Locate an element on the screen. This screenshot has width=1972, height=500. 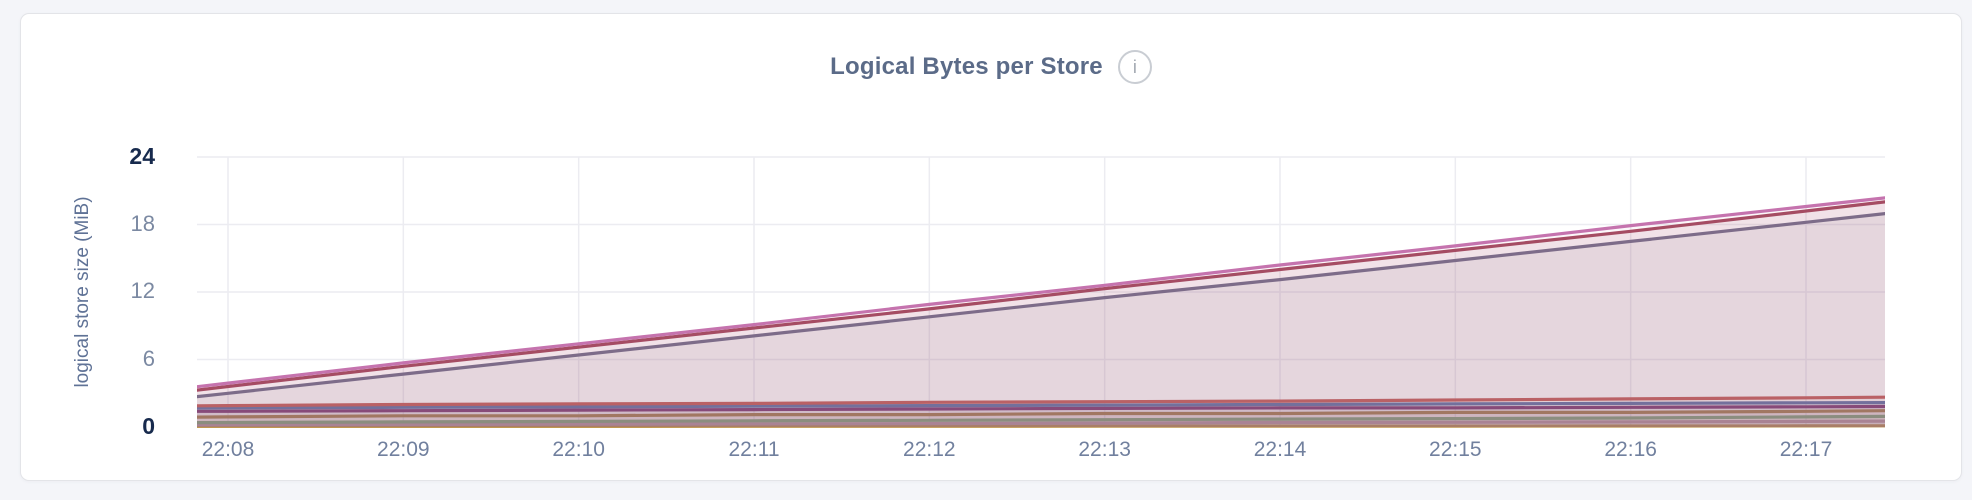
chart-title: Logical Bytes per Store is located at coordinates (966, 66).